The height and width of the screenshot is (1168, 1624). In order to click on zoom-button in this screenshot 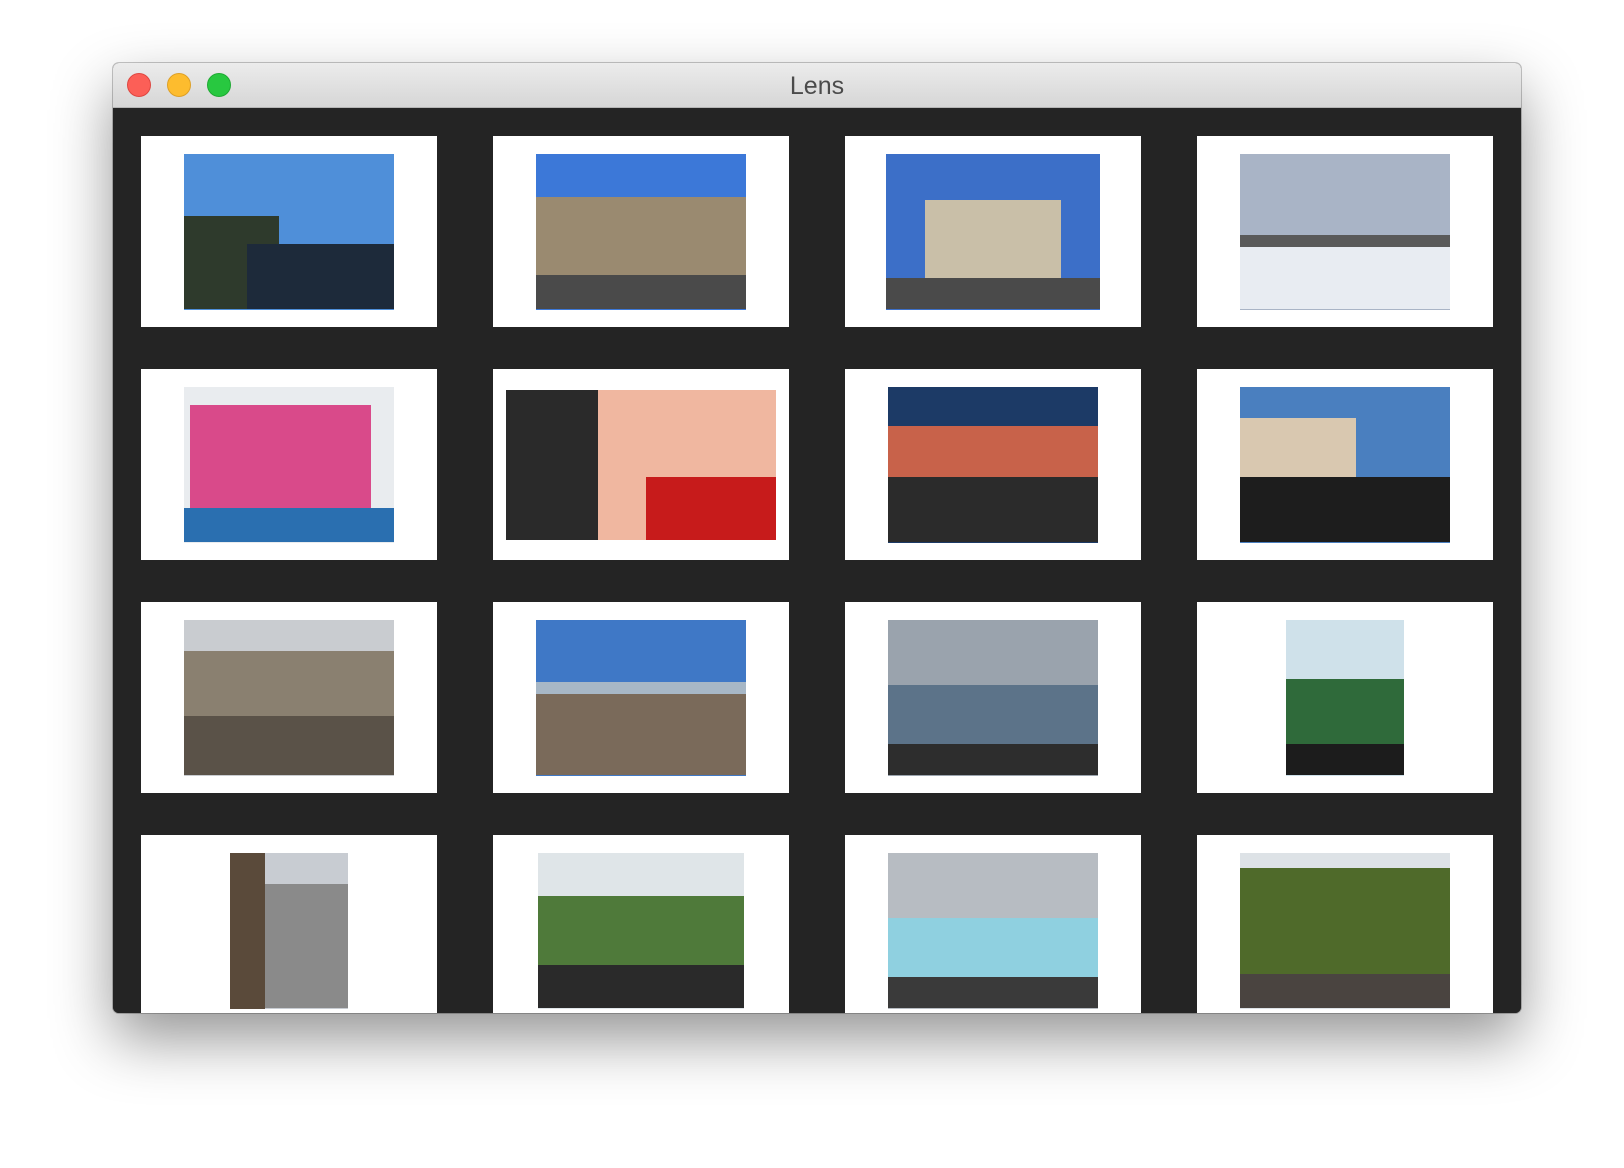, I will do `click(219, 85)`.